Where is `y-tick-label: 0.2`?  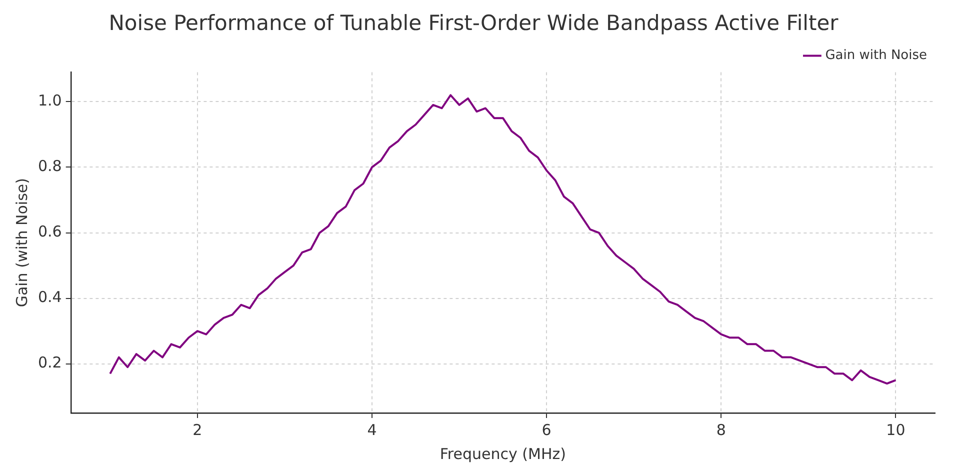
y-tick-label: 0.2 is located at coordinates (50, 363).